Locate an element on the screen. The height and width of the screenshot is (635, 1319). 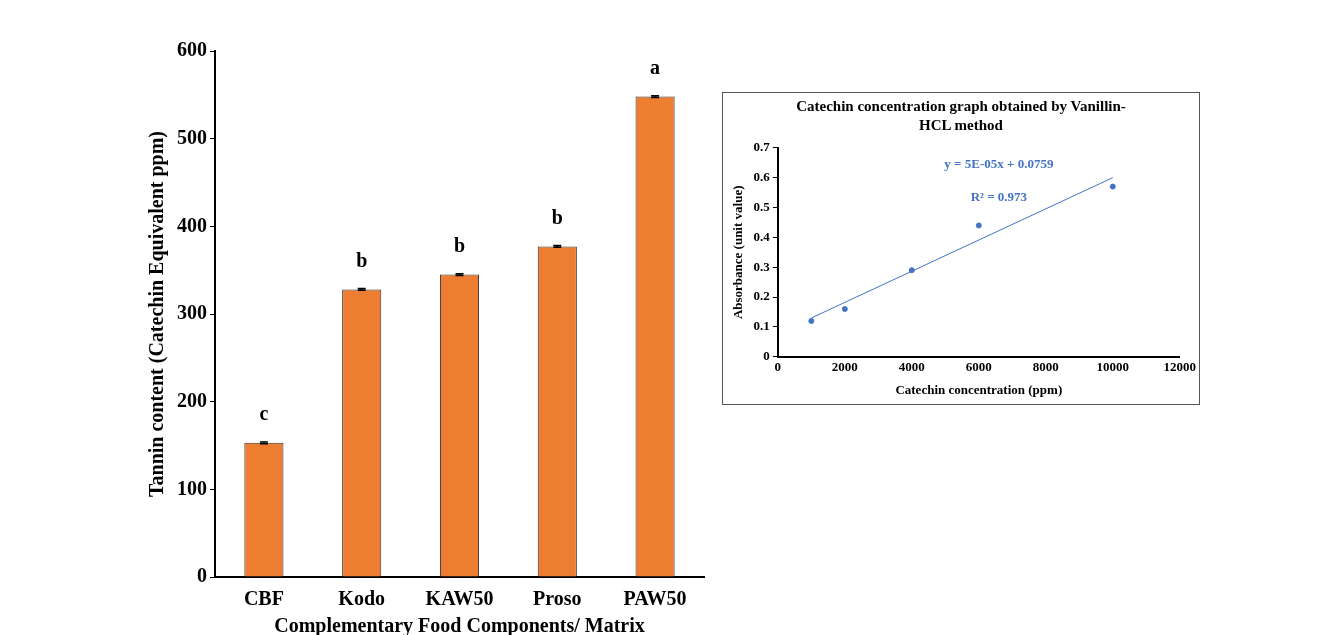
x-axis-title: Catechin concentration (ppm) is located at coordinates (979, 389).